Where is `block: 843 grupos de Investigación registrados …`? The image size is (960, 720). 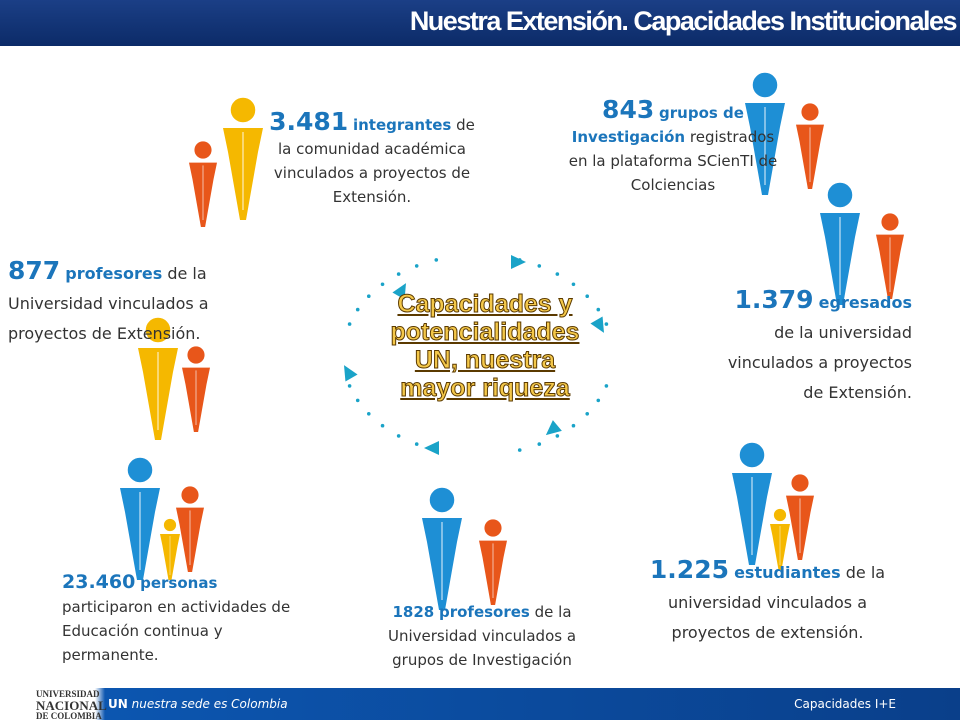
block: 843 grupos de Investigación registrados … is located at coordinates (673, 146).